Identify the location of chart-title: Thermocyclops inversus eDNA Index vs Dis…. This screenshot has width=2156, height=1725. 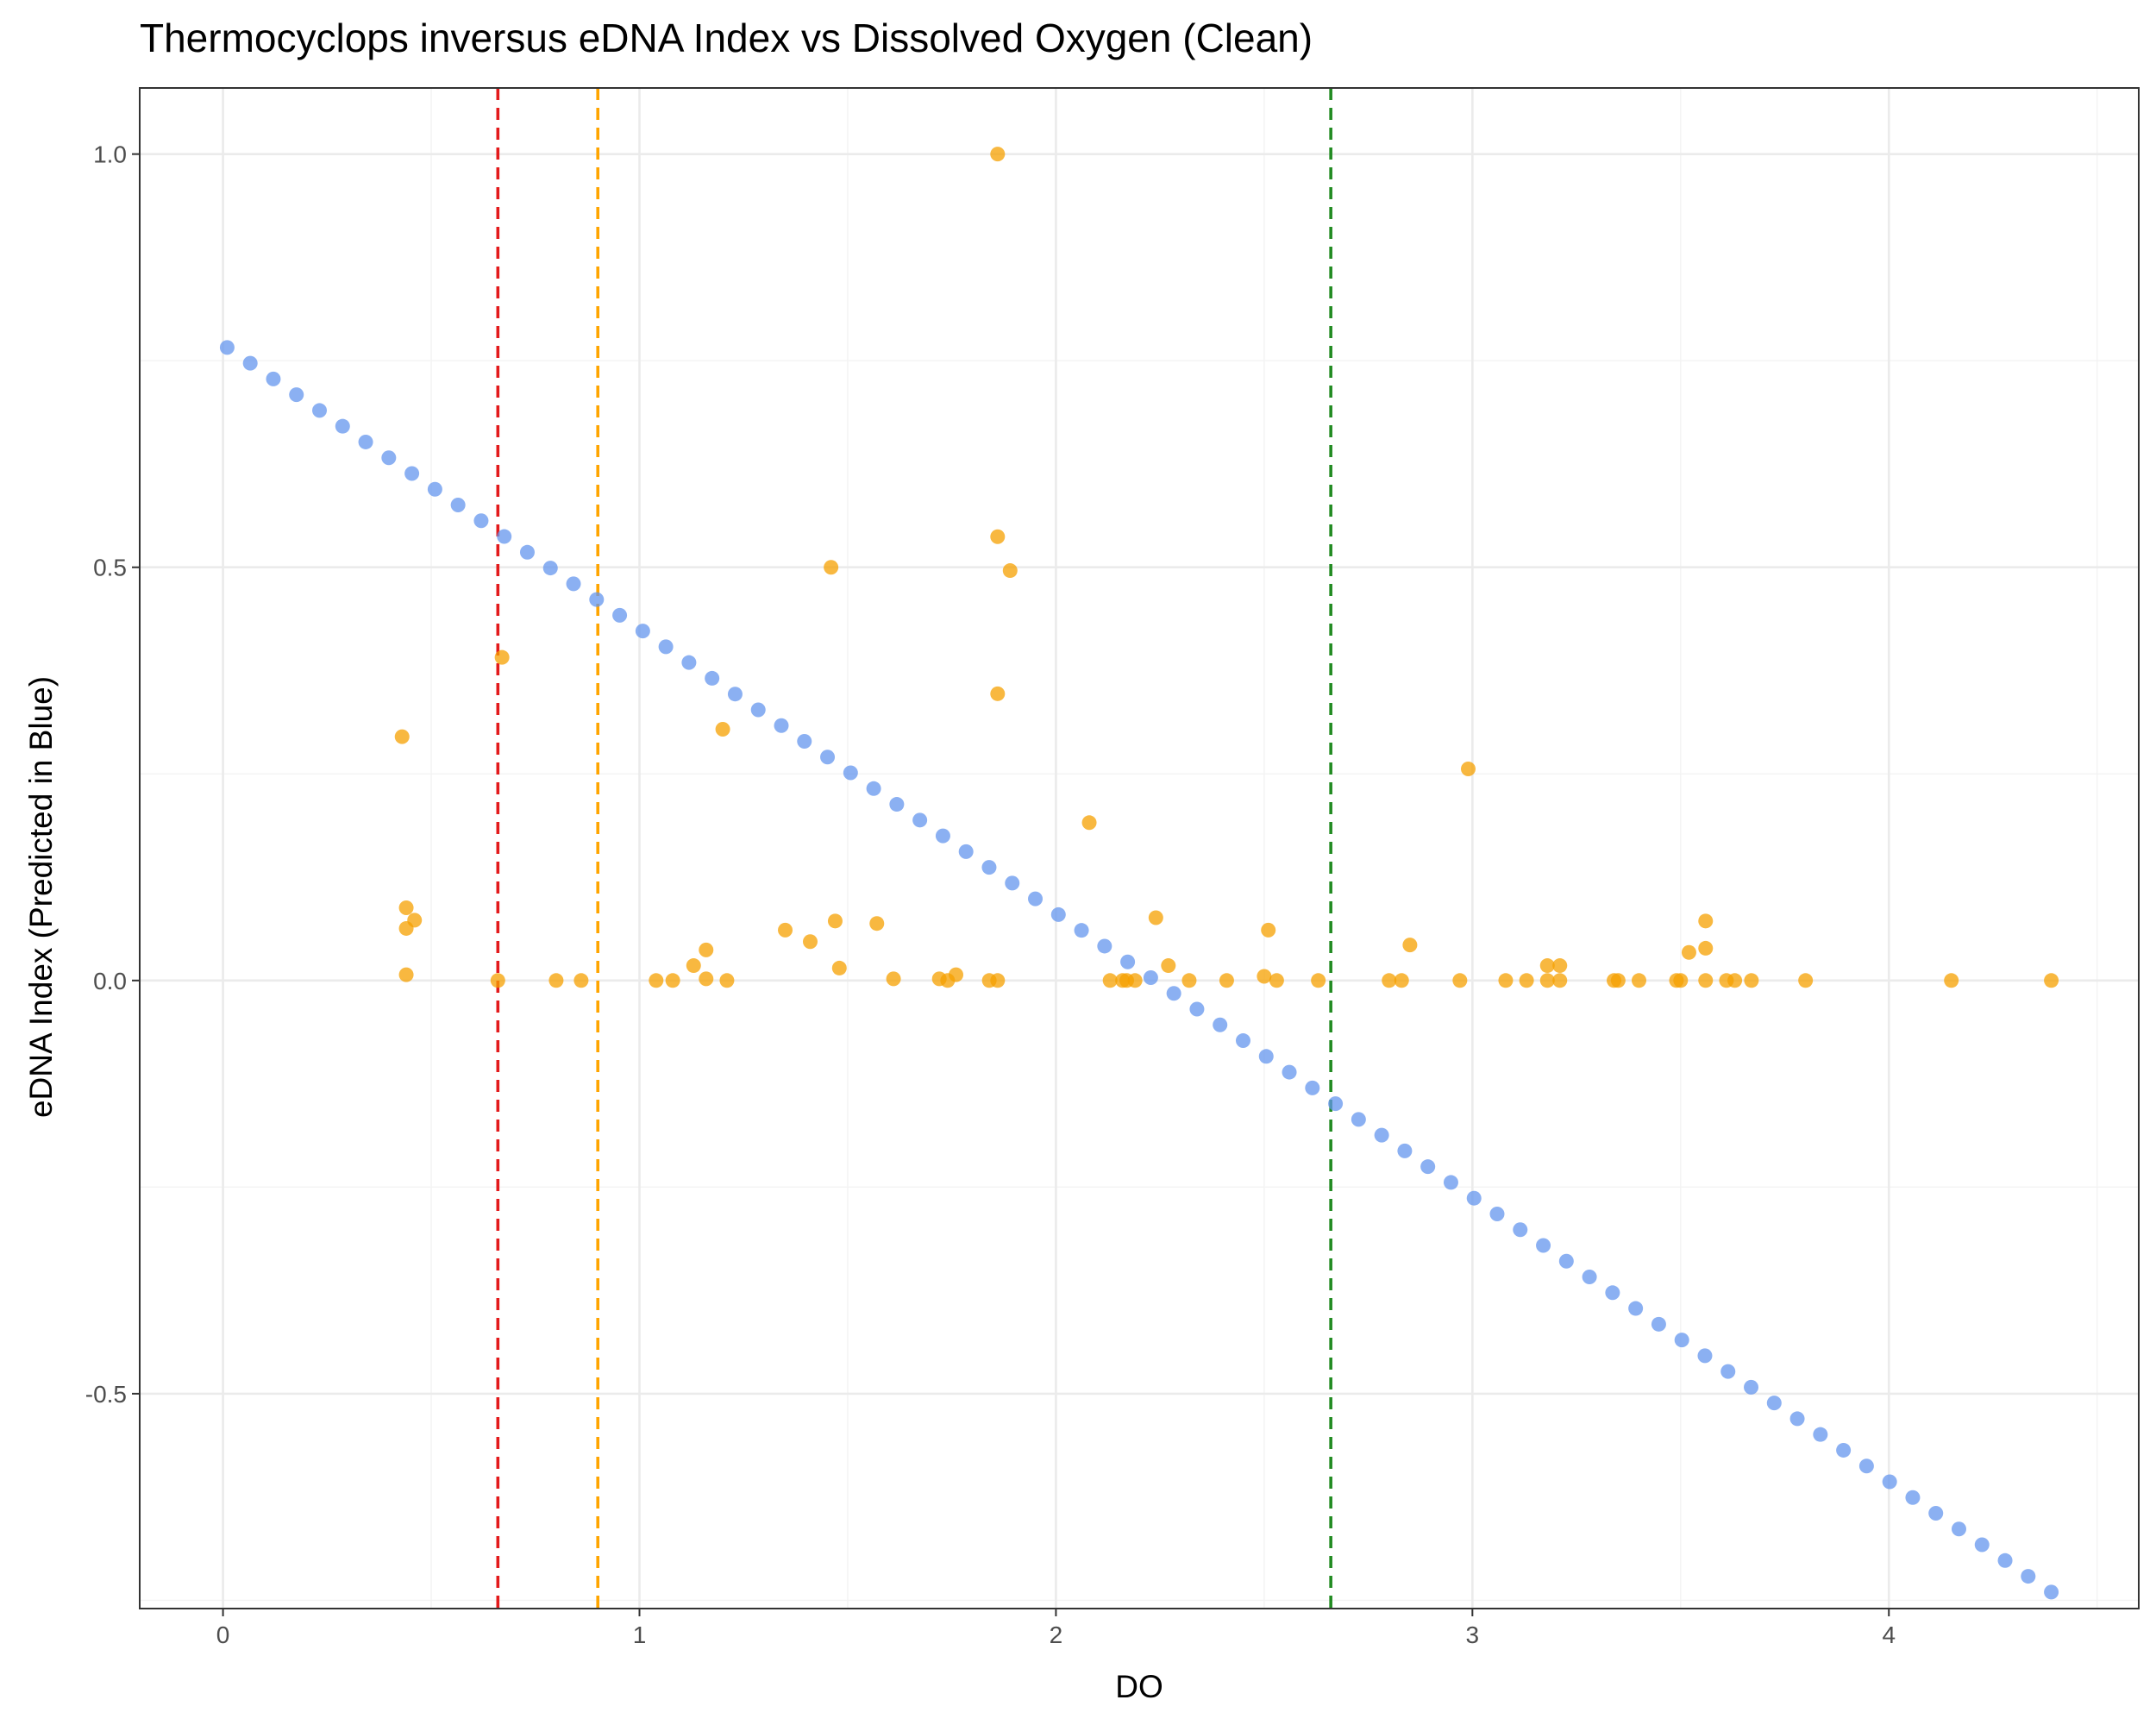
(726, 38).